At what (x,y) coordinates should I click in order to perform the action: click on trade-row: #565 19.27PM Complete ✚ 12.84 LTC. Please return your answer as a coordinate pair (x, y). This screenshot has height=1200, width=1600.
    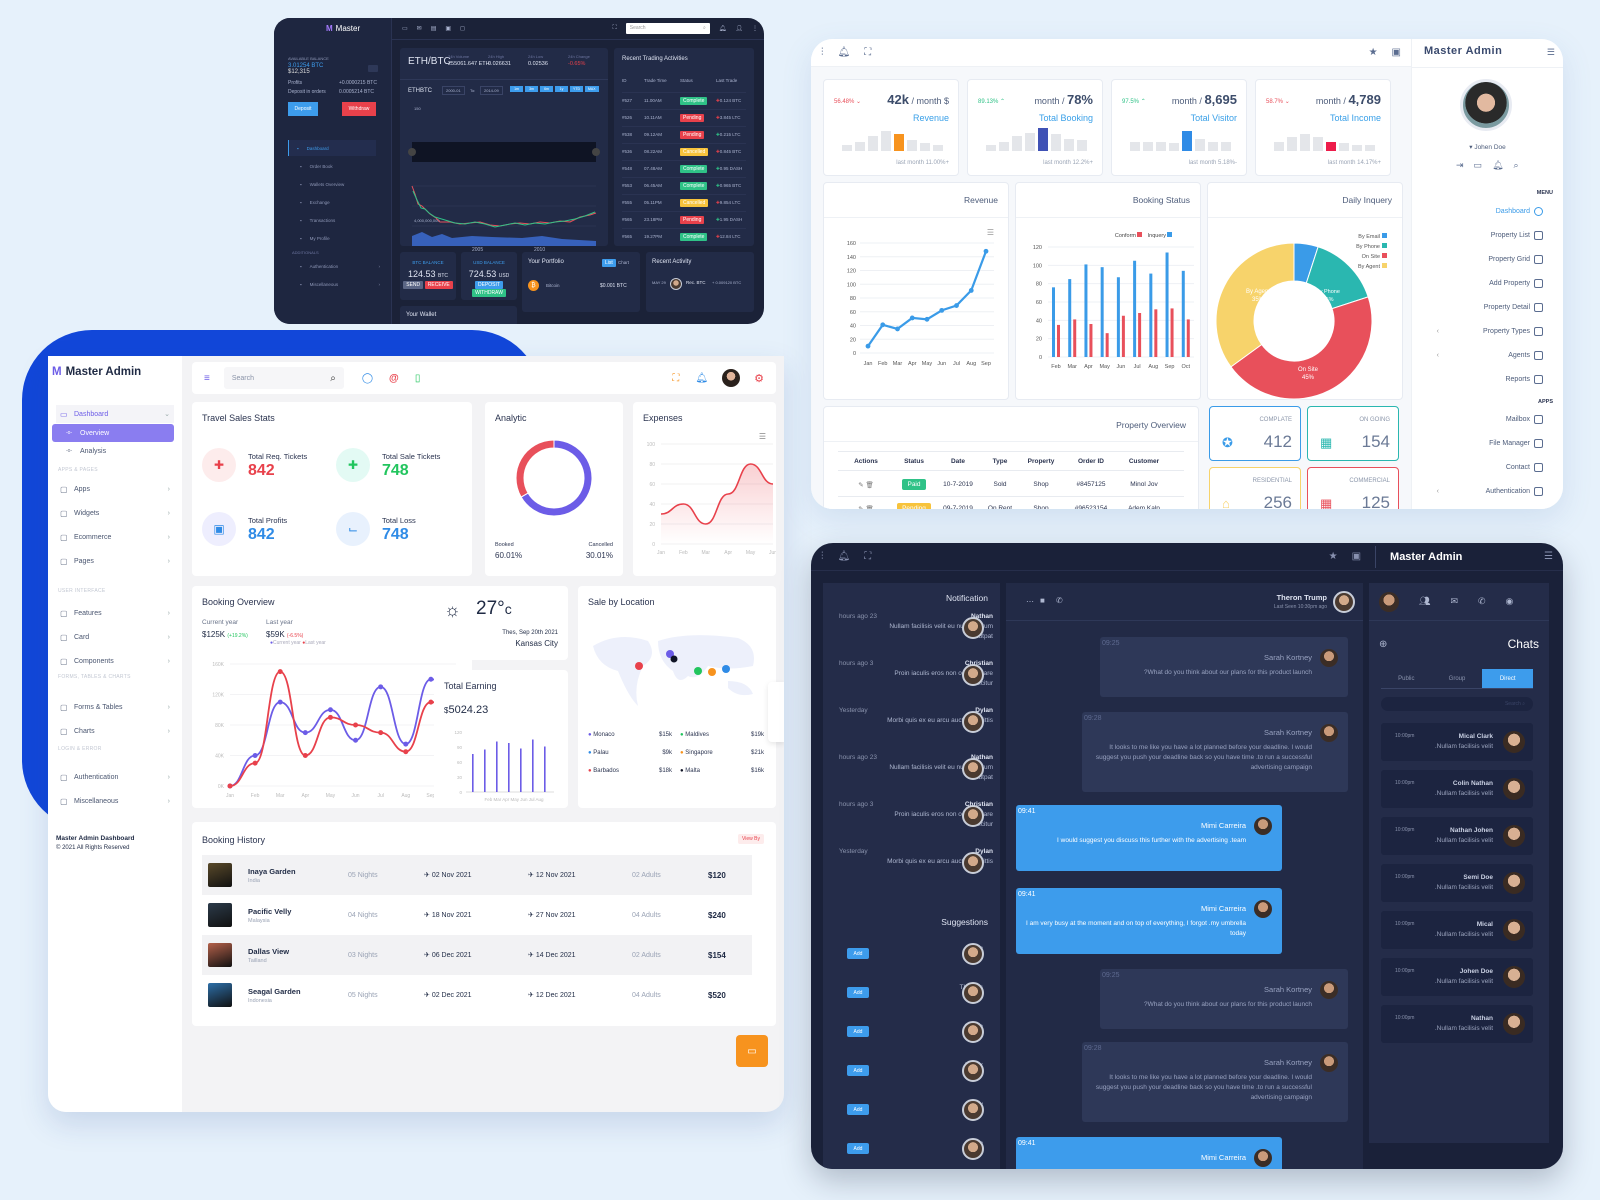
    Looking at the image, I should click on (684, 236).